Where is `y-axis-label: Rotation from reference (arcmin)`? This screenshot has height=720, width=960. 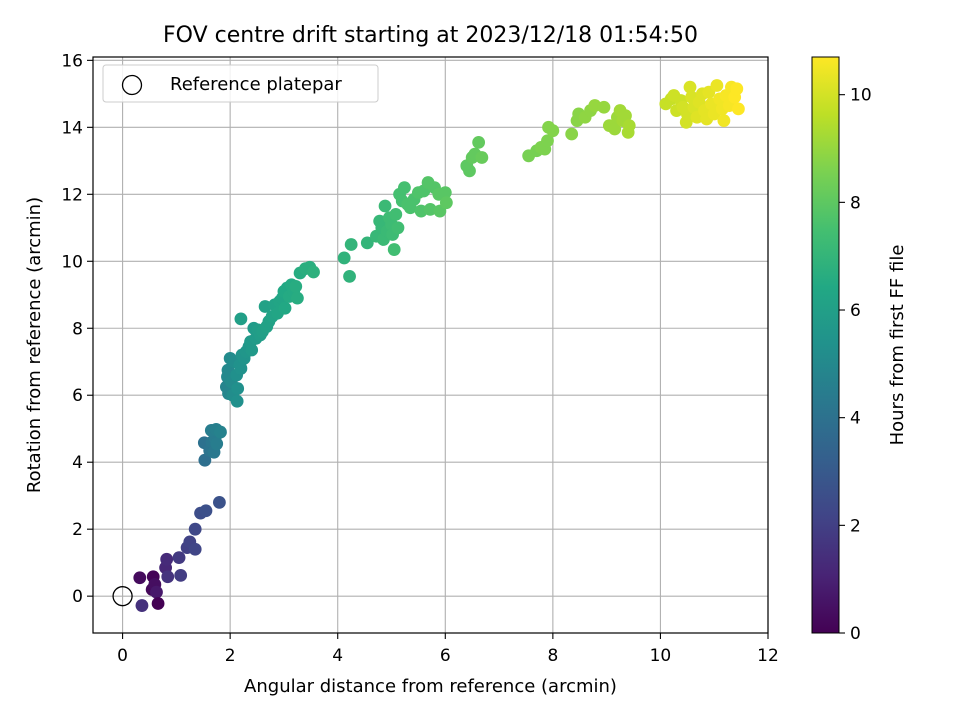 y-axis-label: Rotation from reference (arcmin) is located at coordinates (34, 345).